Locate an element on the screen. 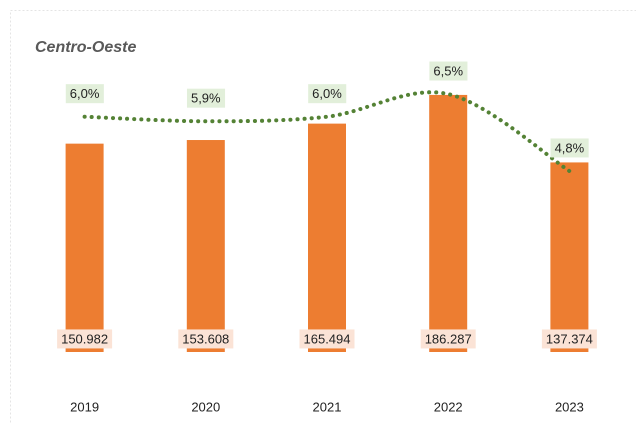 This screenshot has width=636, height=423. bar-value-label: 186.287 is located at coordinates (448, 338).